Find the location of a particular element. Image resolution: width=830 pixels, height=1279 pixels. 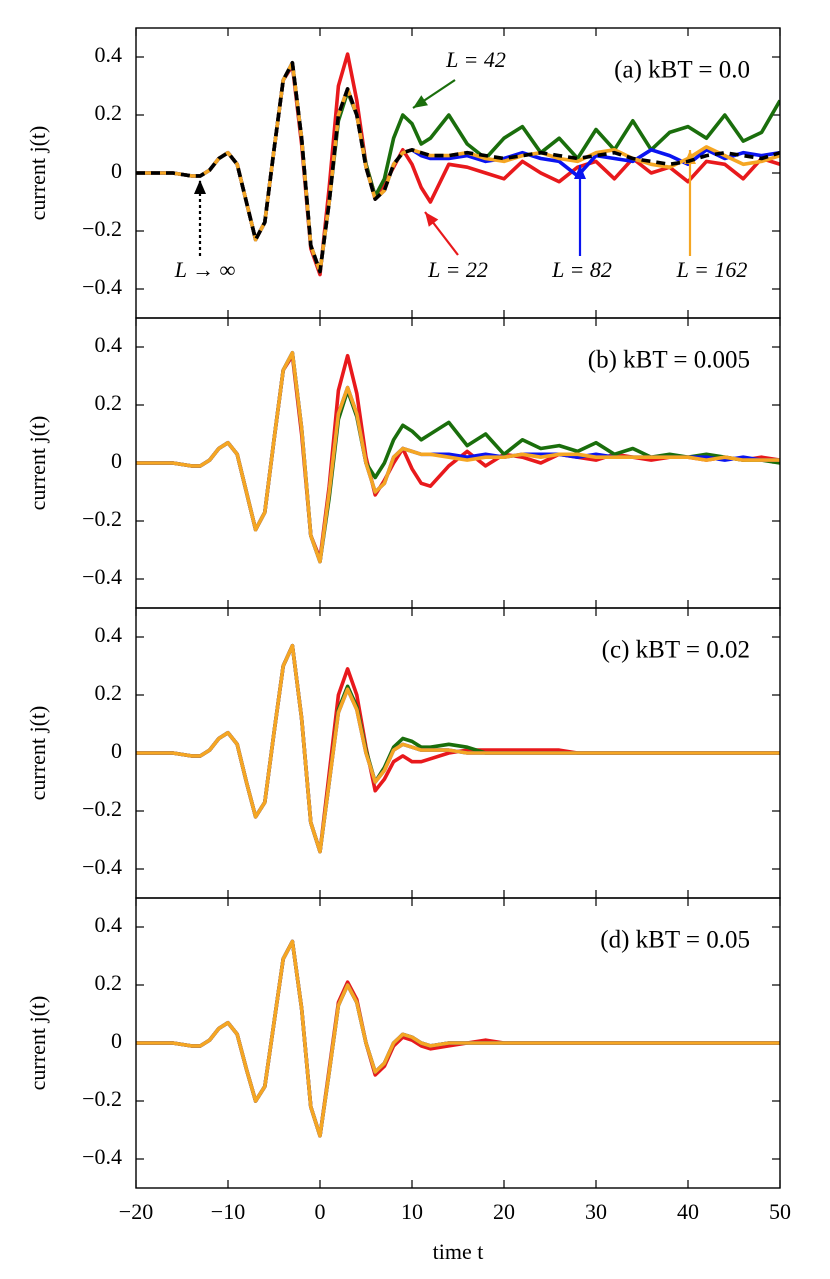

series-annotation: L = 82 is located at coordinates (581, 269).